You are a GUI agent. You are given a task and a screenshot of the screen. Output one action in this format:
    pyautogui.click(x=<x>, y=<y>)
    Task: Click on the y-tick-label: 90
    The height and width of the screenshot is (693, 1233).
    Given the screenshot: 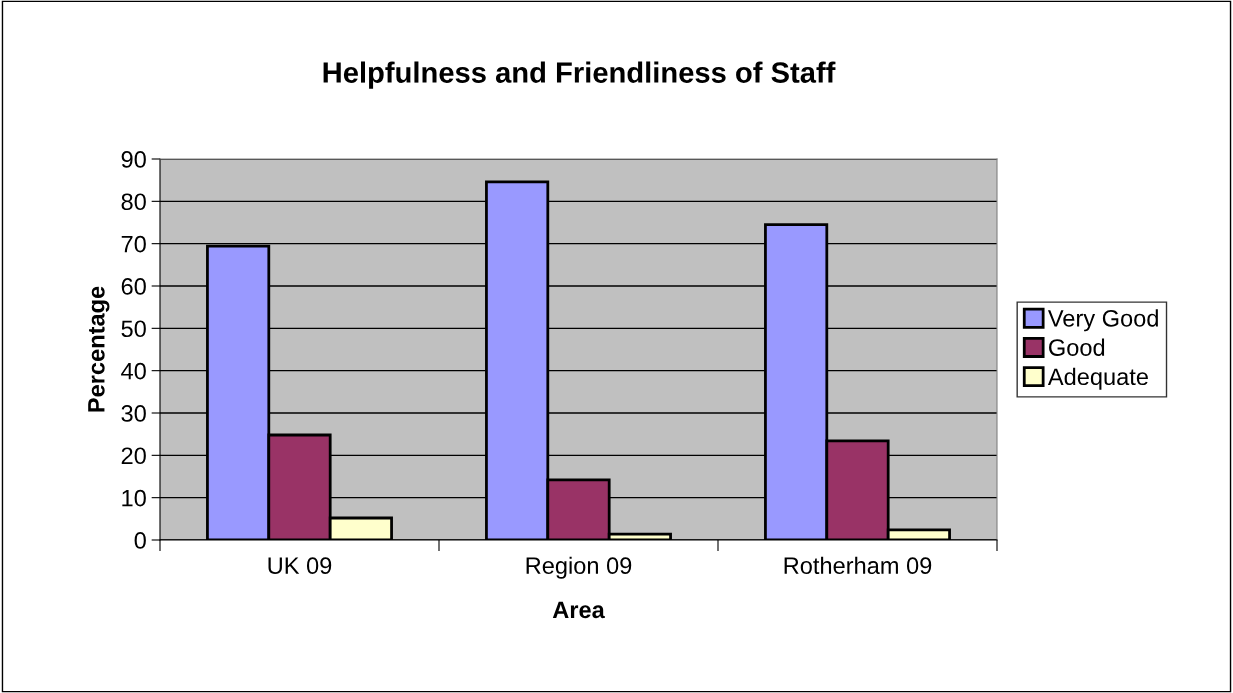 What is the action you would take?
    pyautogui.click(x=133, y=159)
    